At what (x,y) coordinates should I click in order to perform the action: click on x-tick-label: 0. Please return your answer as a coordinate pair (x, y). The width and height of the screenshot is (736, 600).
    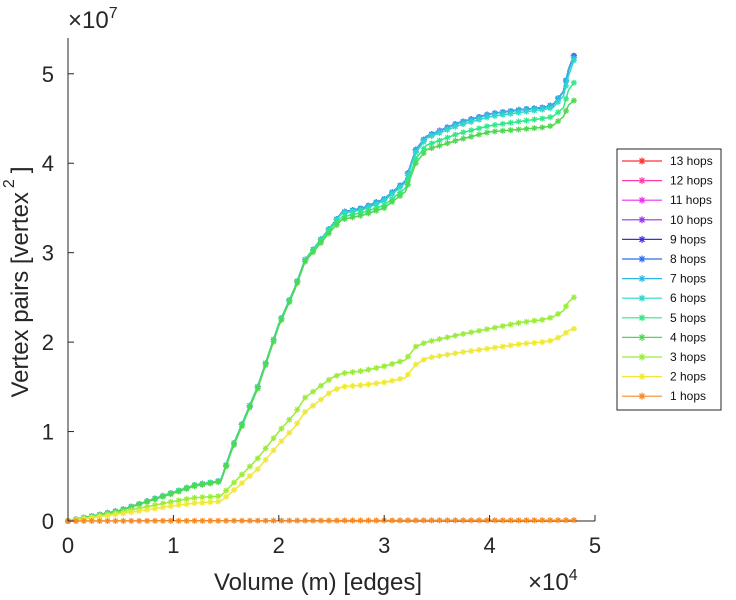
    Looking at the image, I should click on (68, 545).